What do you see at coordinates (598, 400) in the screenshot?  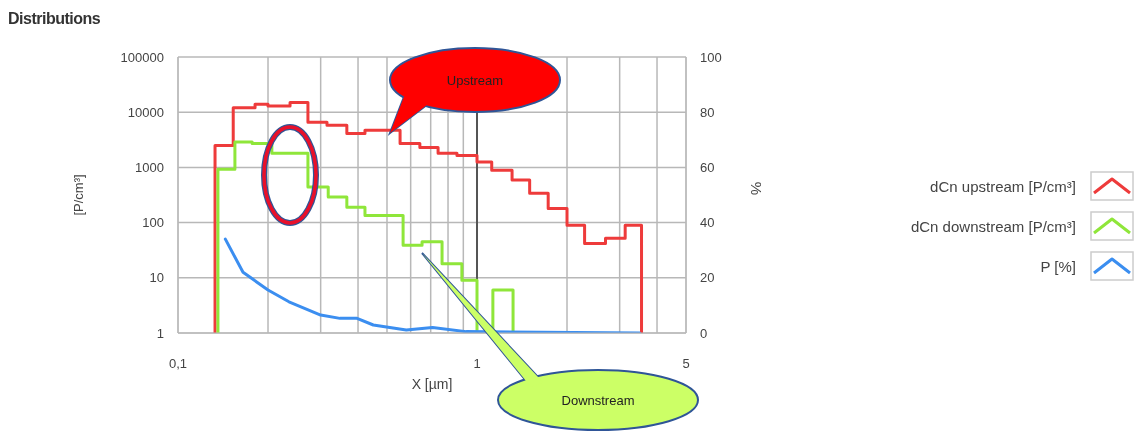 I see `text: Downstream` at bounding box center [598, 400].